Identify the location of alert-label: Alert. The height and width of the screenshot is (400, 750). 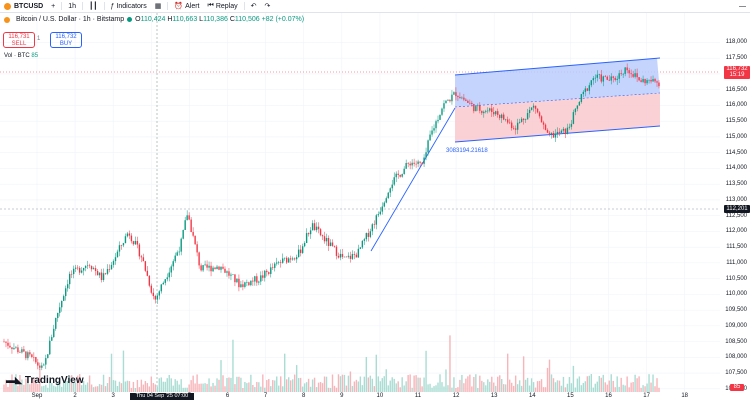
(192, 6).